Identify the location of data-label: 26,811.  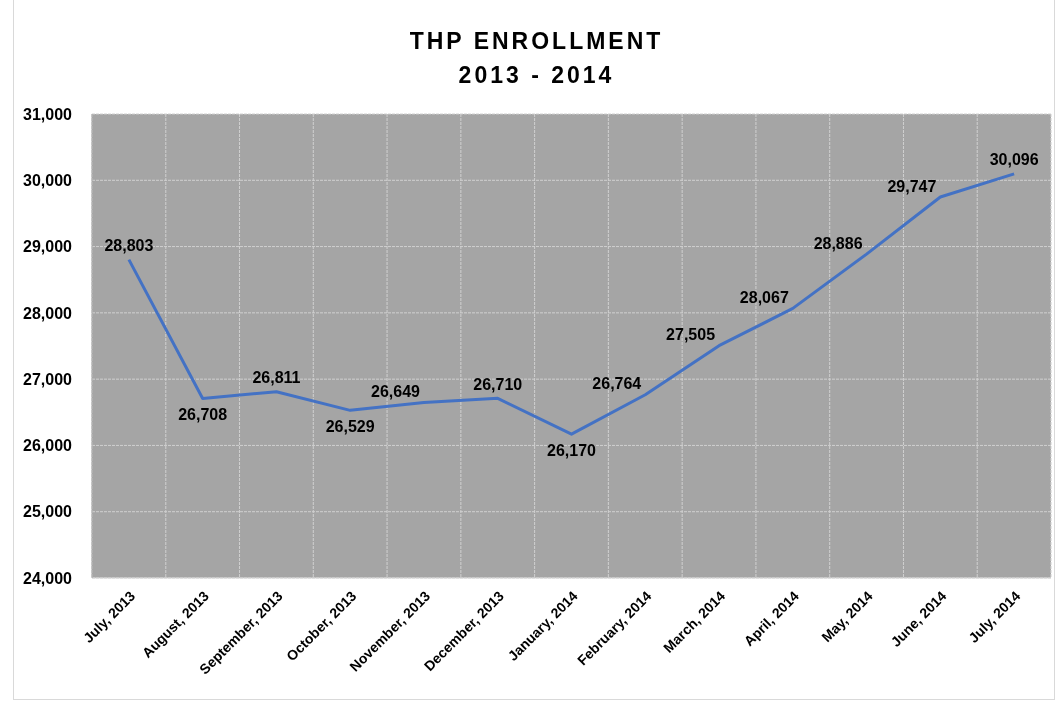
(276, 378).